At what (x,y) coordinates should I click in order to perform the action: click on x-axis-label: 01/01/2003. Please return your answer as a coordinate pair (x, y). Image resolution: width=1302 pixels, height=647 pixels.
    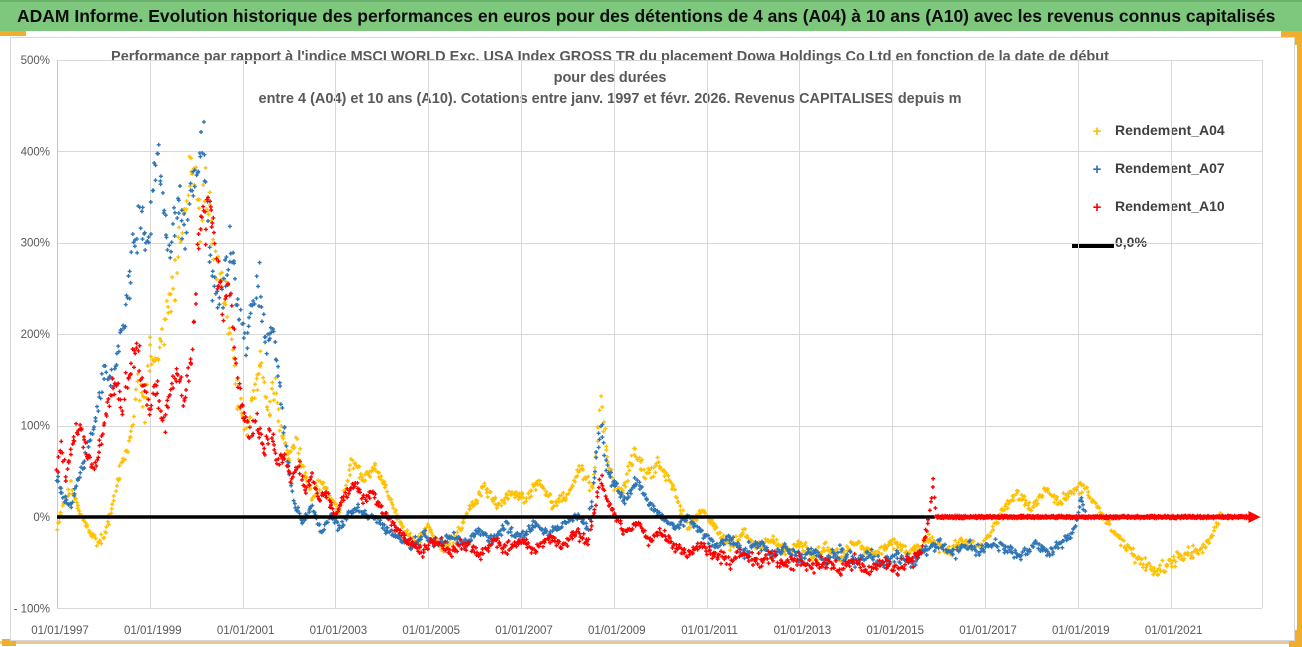
    Looking at the image, I should click on (339, 631).